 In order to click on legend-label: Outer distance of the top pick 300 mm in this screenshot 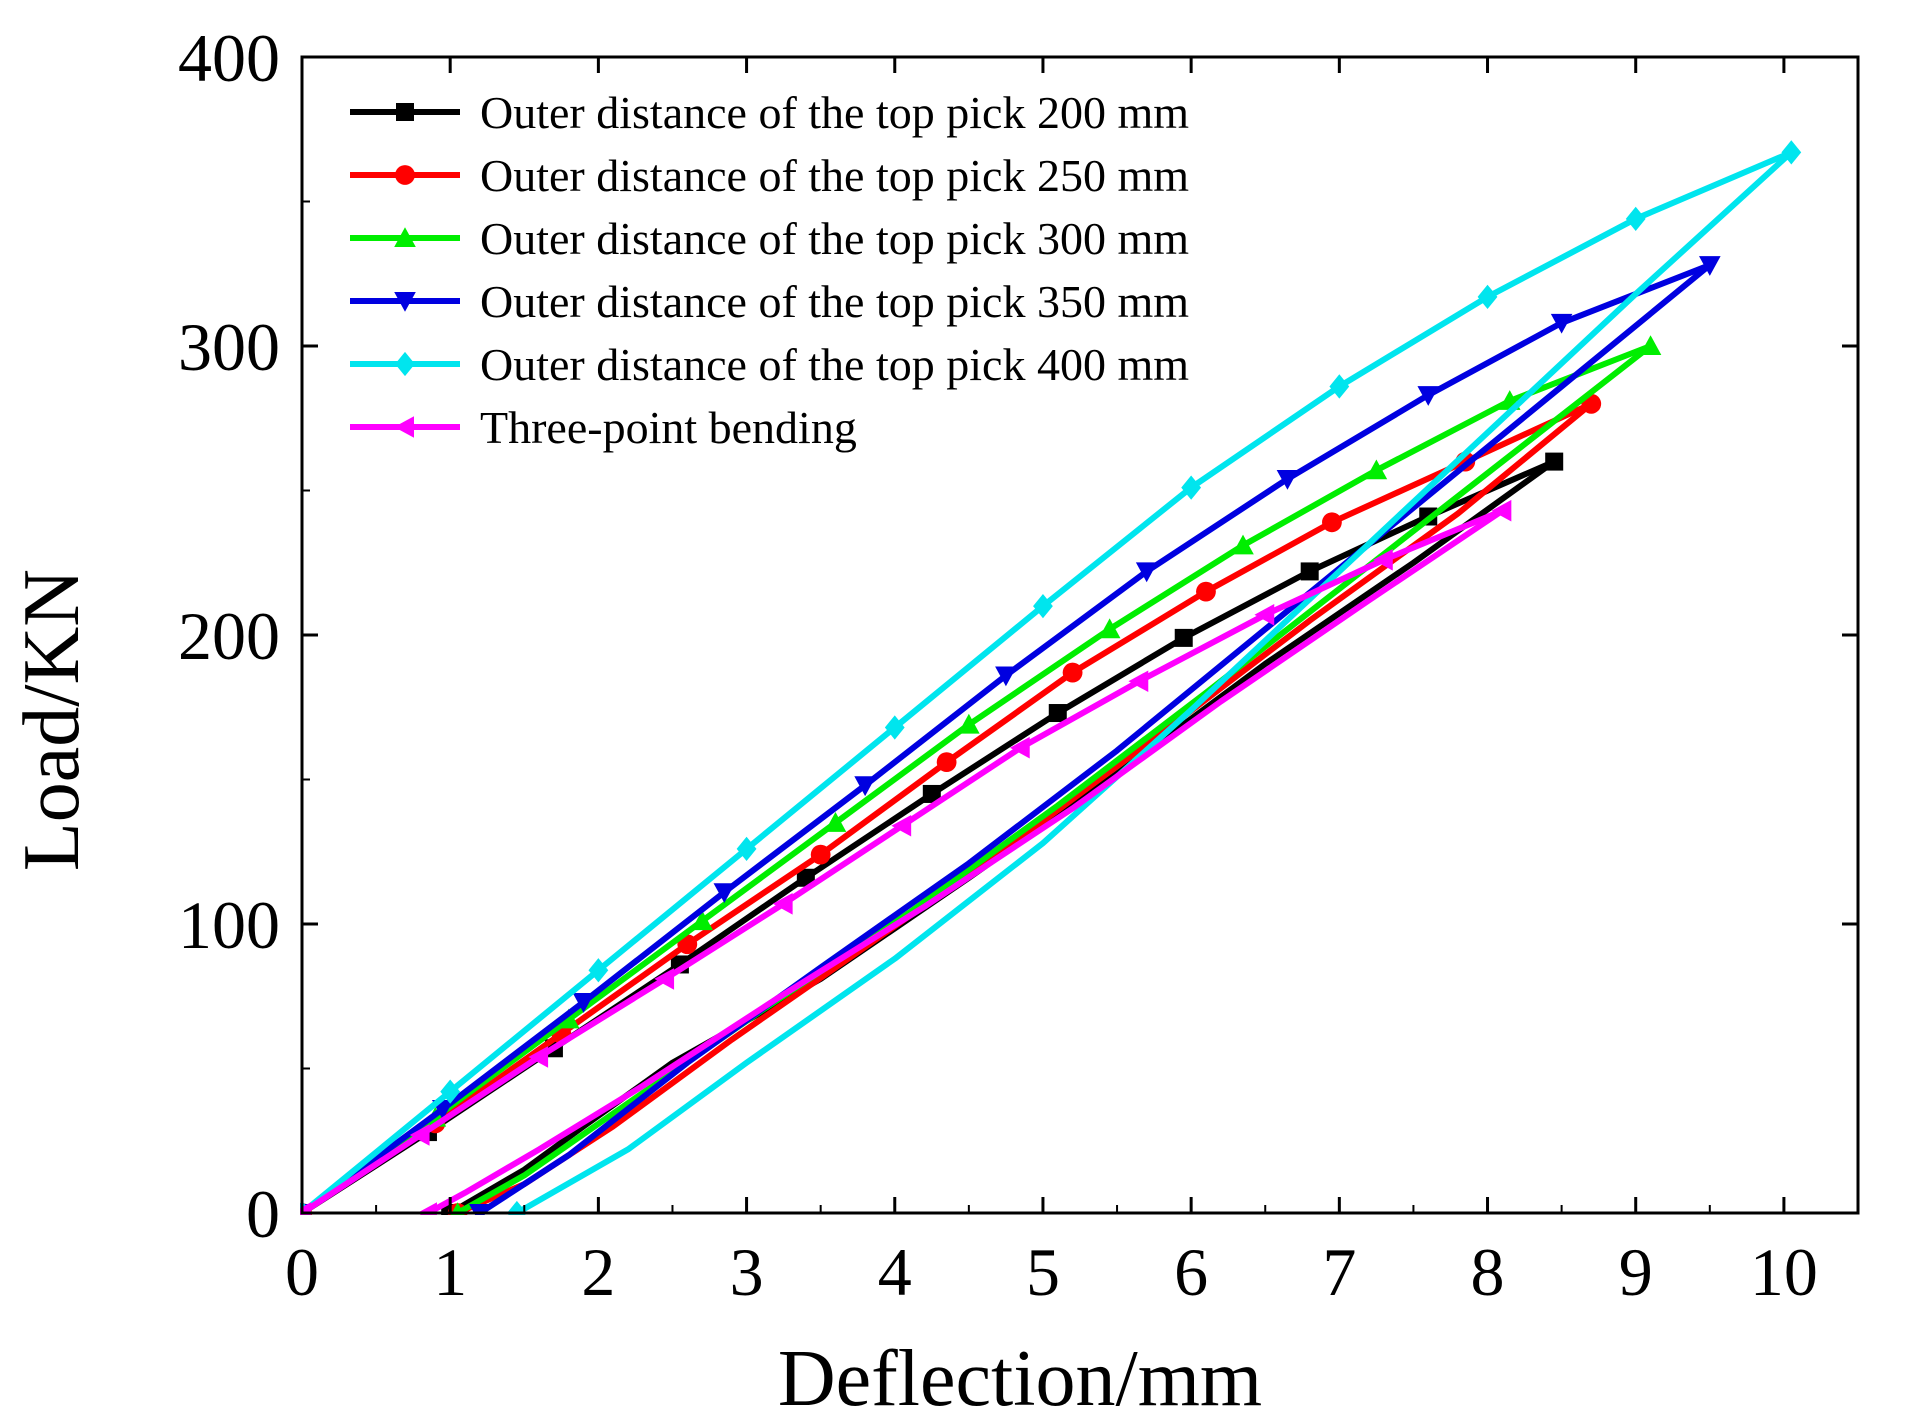, I will do `click(834, 238)`.